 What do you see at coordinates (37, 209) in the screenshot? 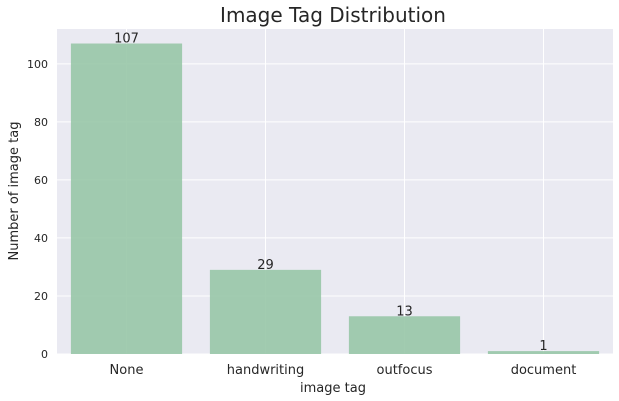
I see `y-tick-labels: 0 20 40 60 80 100` at bounding box center [37, 209].